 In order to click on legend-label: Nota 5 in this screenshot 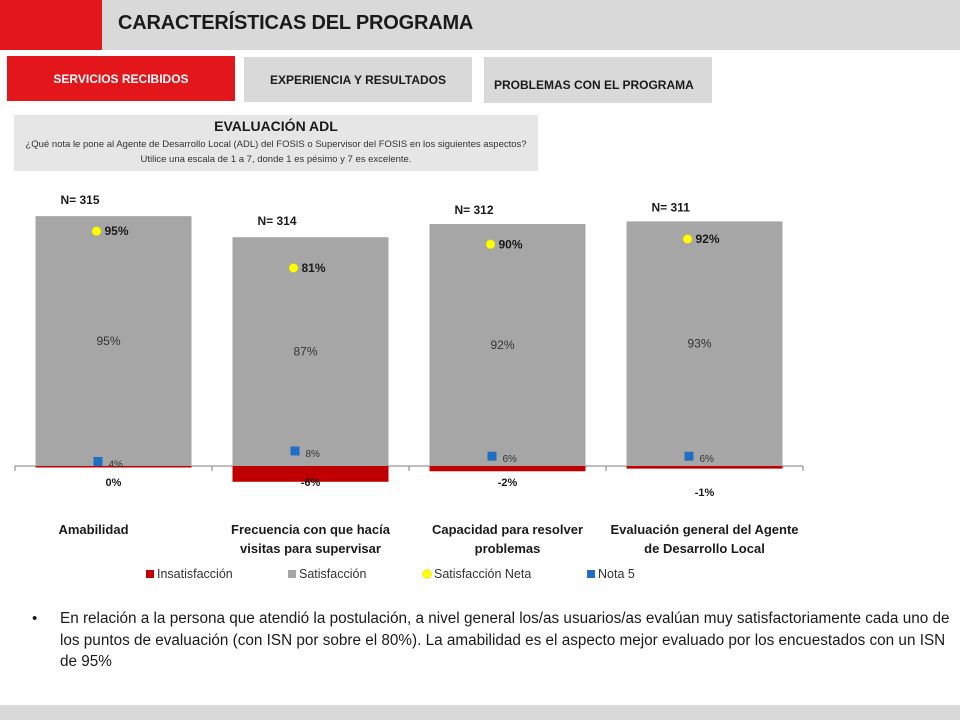, I will do `click(616, 574)`.